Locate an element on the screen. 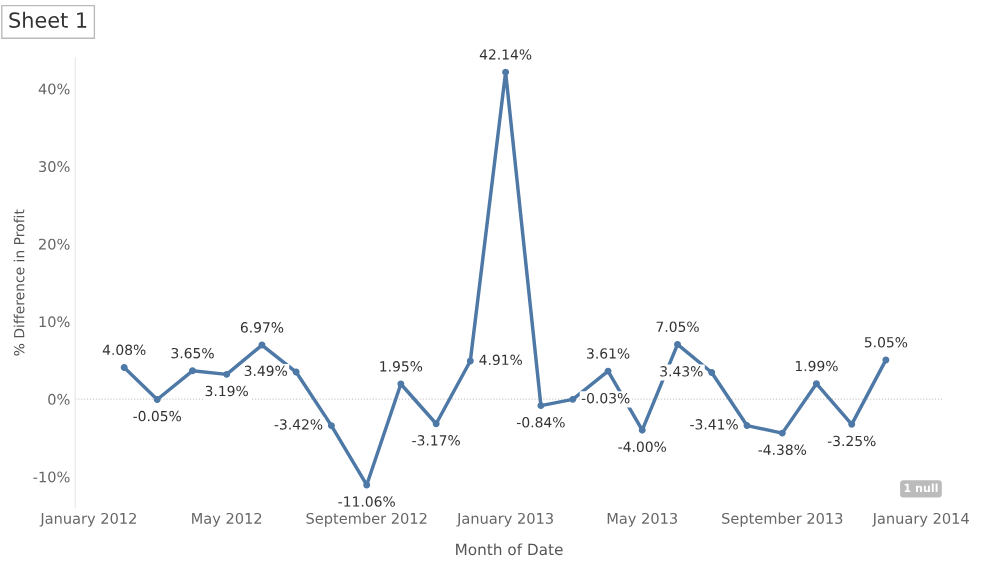 The height and width of the screenshot is (577, 1003). data-label: 1.99% is located at coordinates (816, 366).